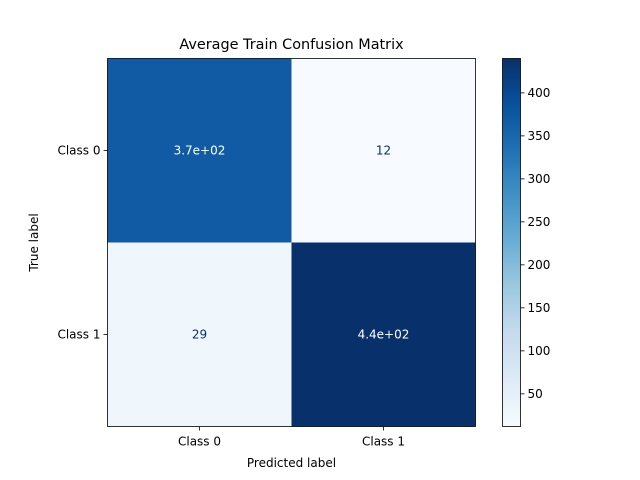  What do you see at coordinates (291, 45) in the screenshot?
I see `chart-title: Average Train Confusion Matrix` at bounding box center [291, 45].